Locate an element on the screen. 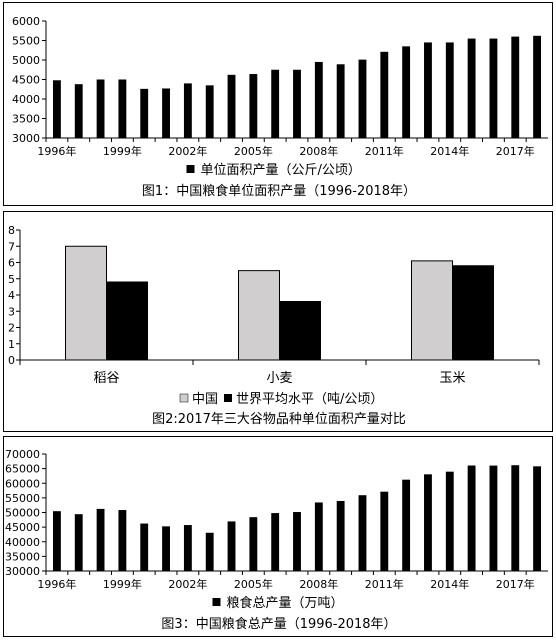  legend-label: 粮食总产量（万吨） is located at coordinates (285, 603).